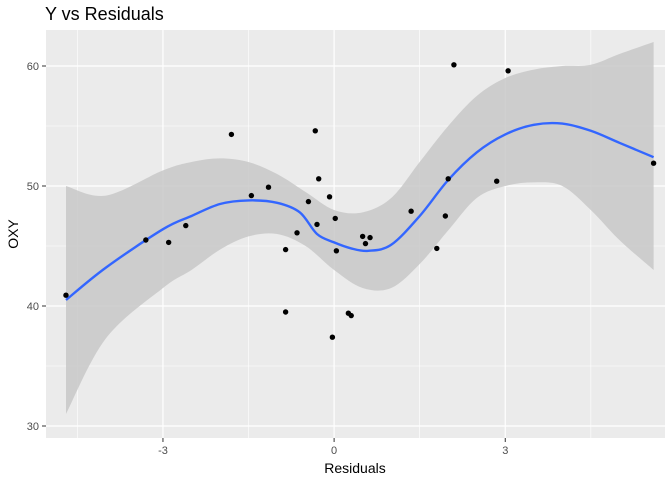  Describe the element at coordinates (505, 451) in the screenshot. I see `x-tick-label: 3` at that location.